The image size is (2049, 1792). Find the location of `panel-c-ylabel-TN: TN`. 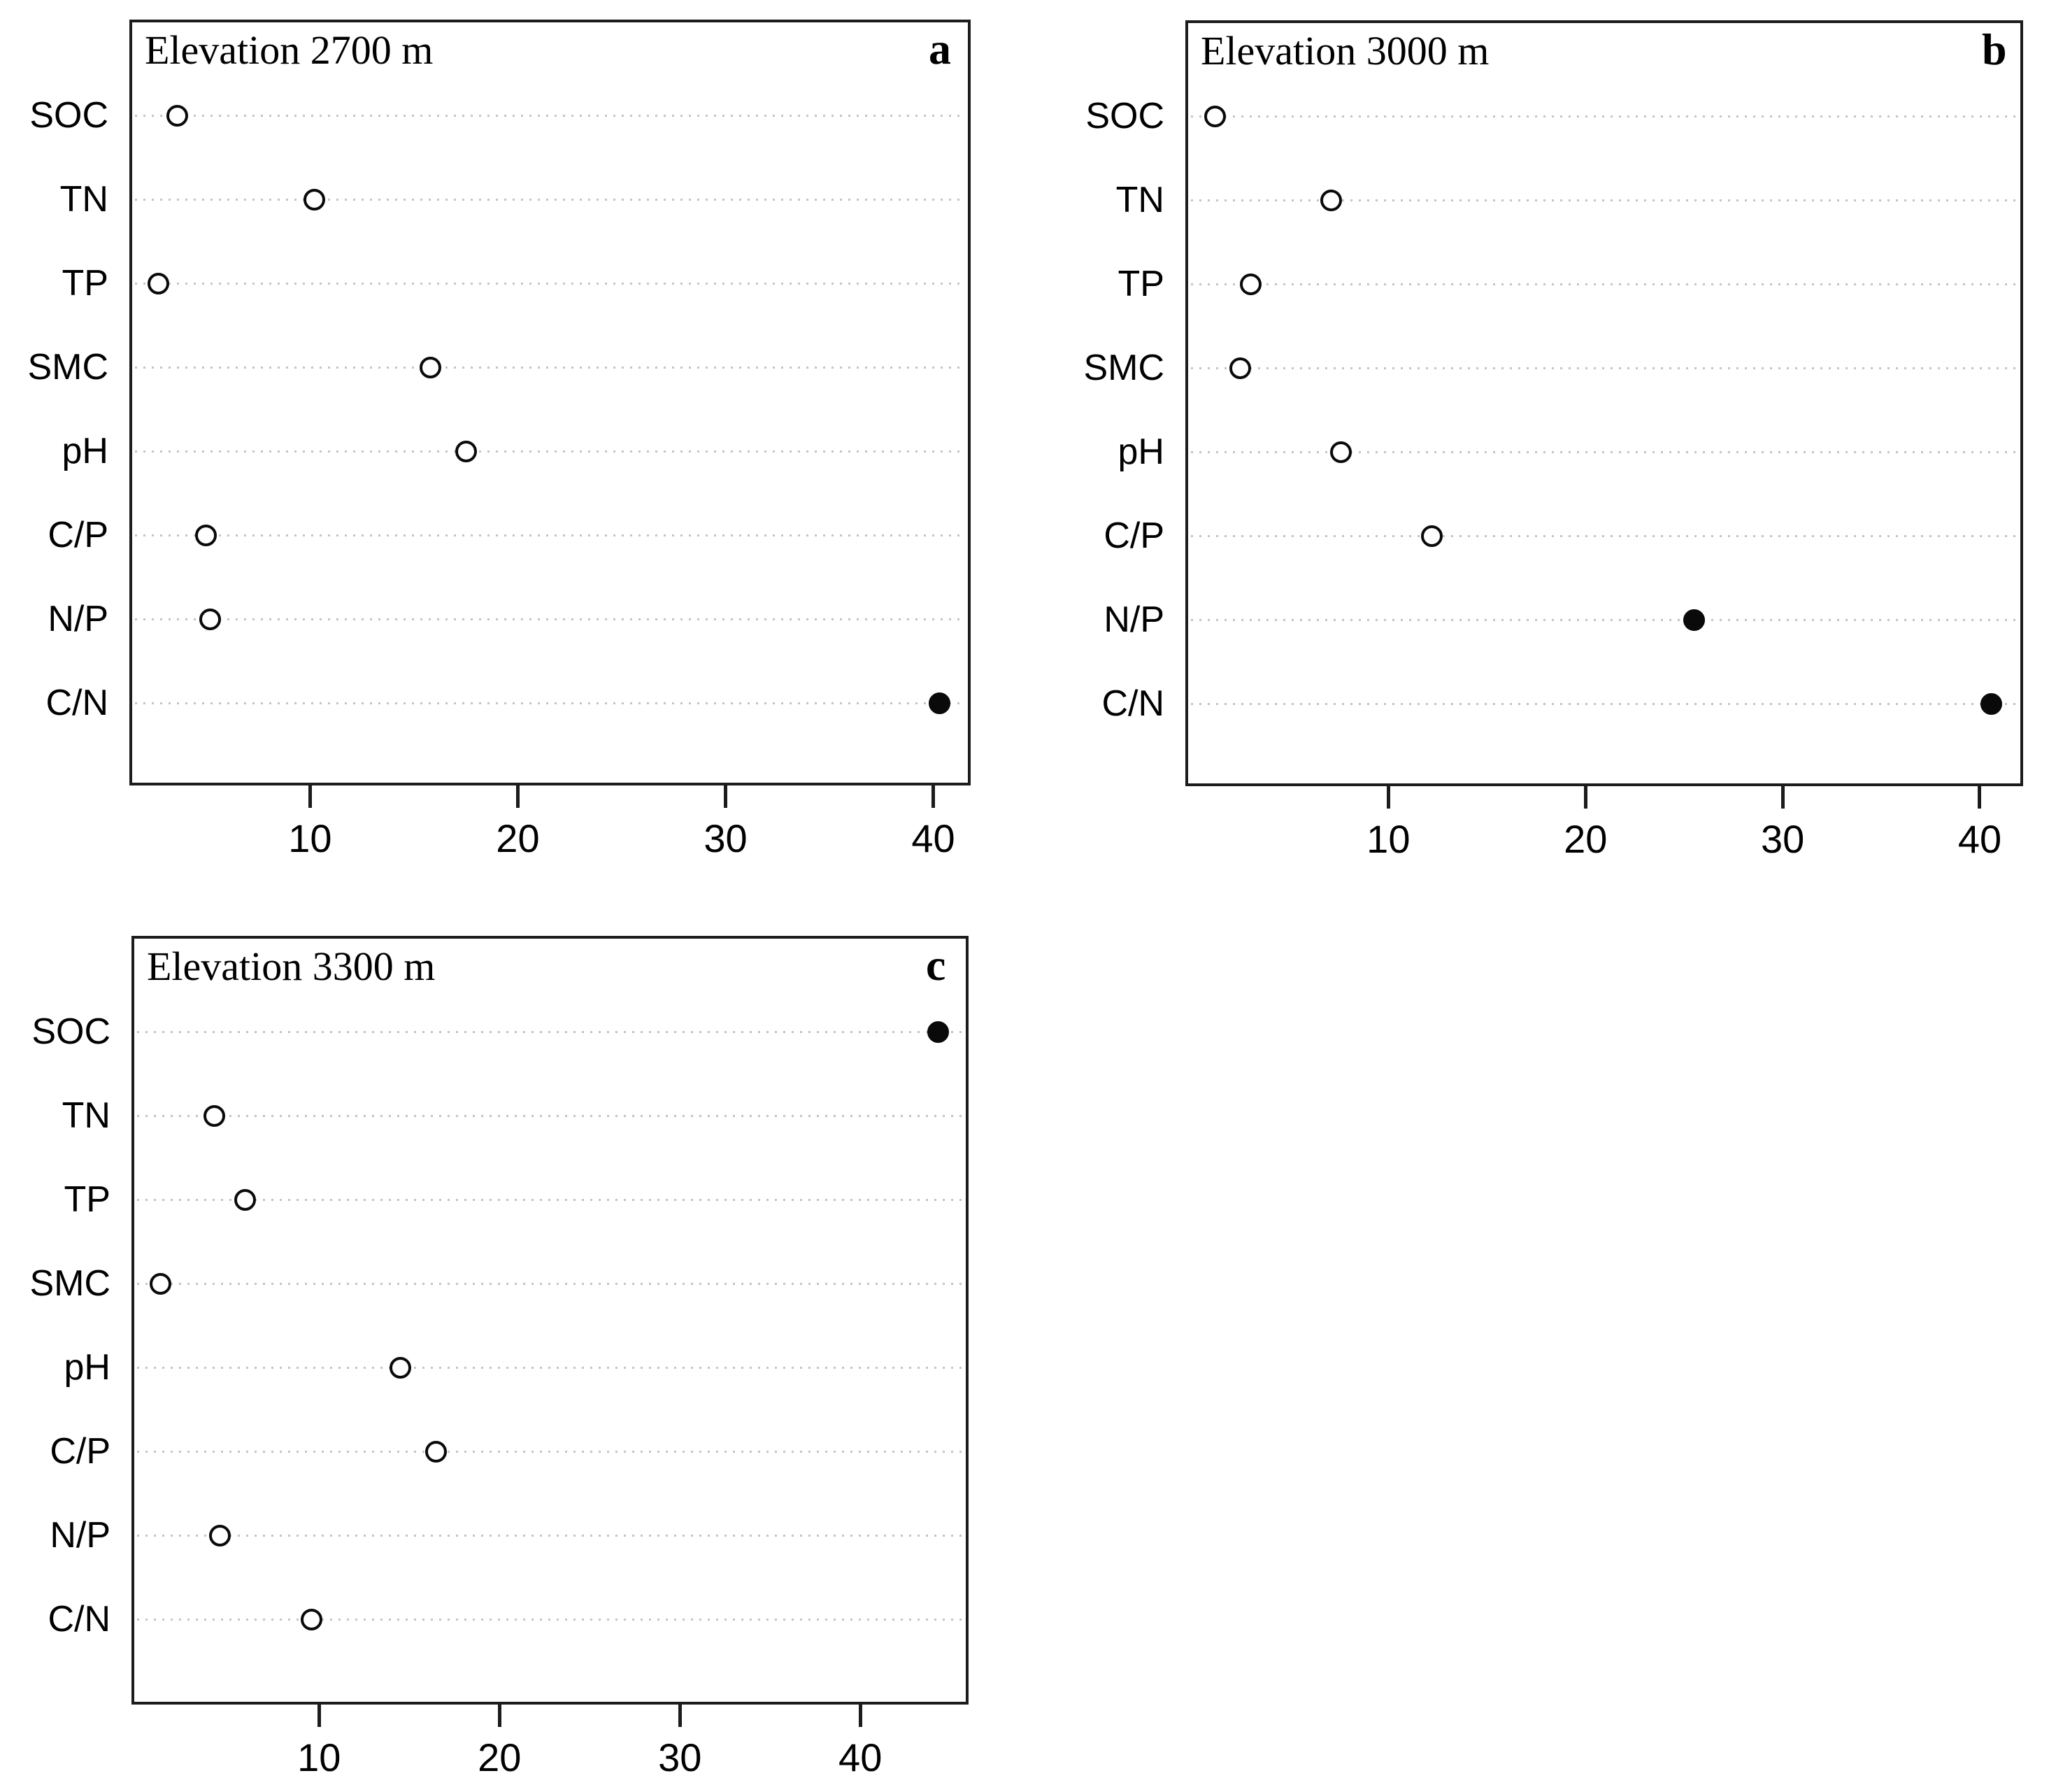

panel-c-ylabel-TN: TN is located at coordinates (86, 1115).